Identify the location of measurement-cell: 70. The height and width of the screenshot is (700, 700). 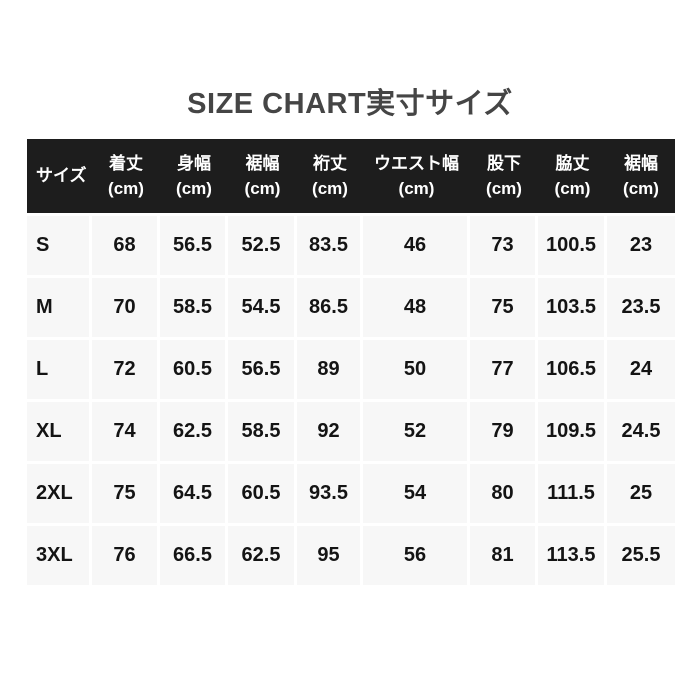
(126, 309).